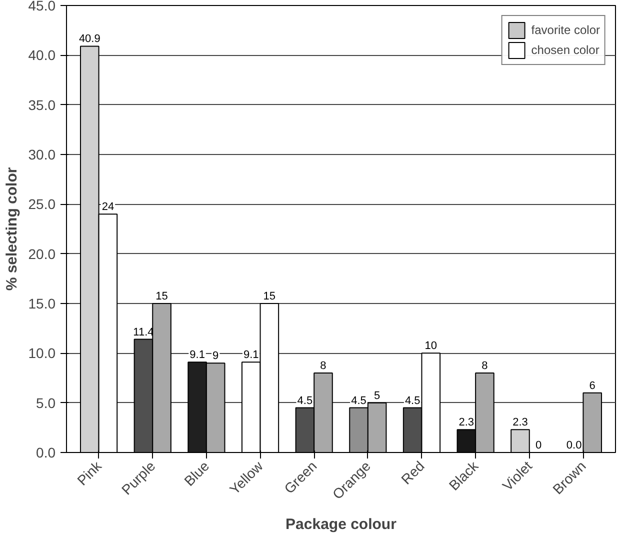 This screenshot has height=543, width=629. I want to click on data-label: 5, so click(377, 396).